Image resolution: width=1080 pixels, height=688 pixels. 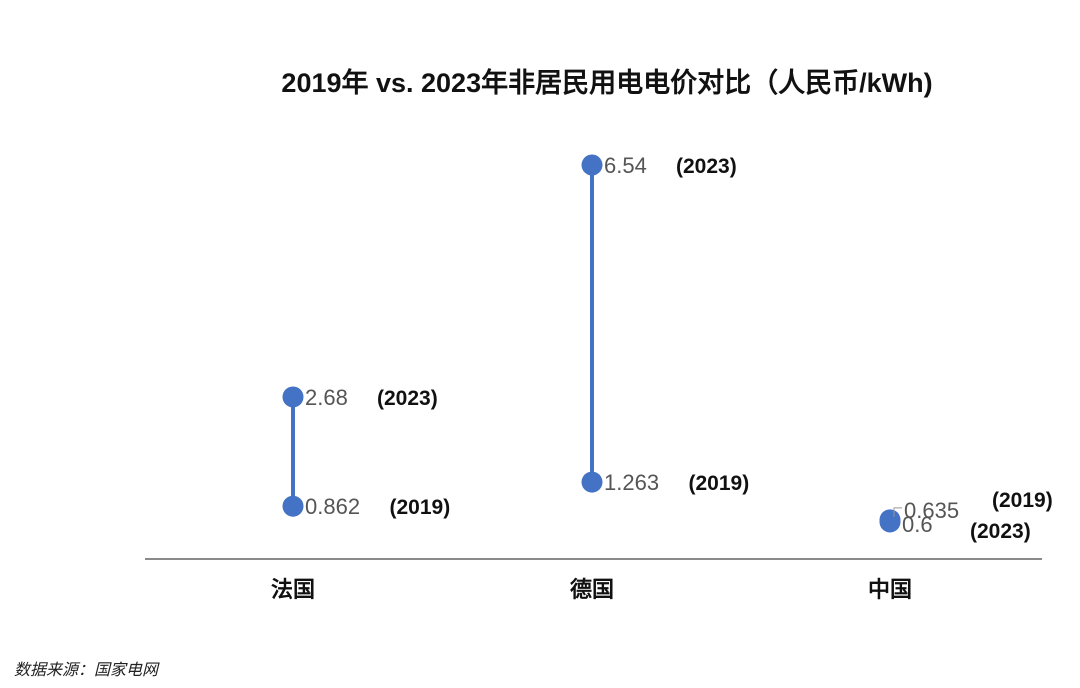 What do you see at coordinates (293, 589) in the screenshot?
I see `x-tick-label: 法国` at bounding box center [293, 589].